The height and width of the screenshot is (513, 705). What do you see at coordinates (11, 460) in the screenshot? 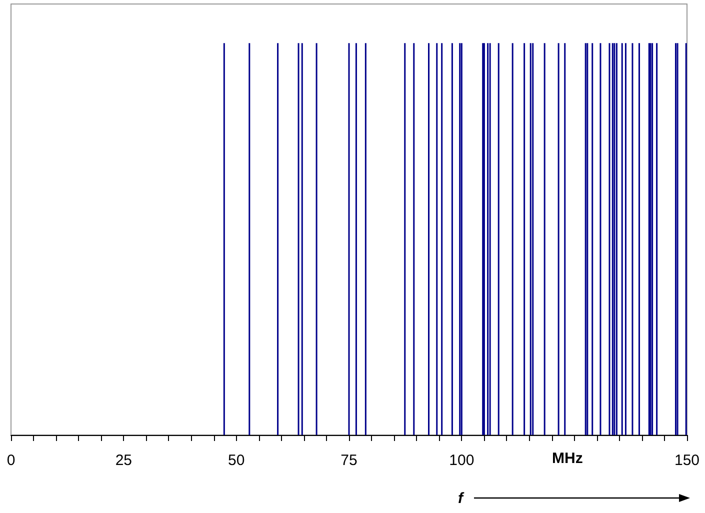
I see `x-tick-label: 0` at bounding box center [11, 460].